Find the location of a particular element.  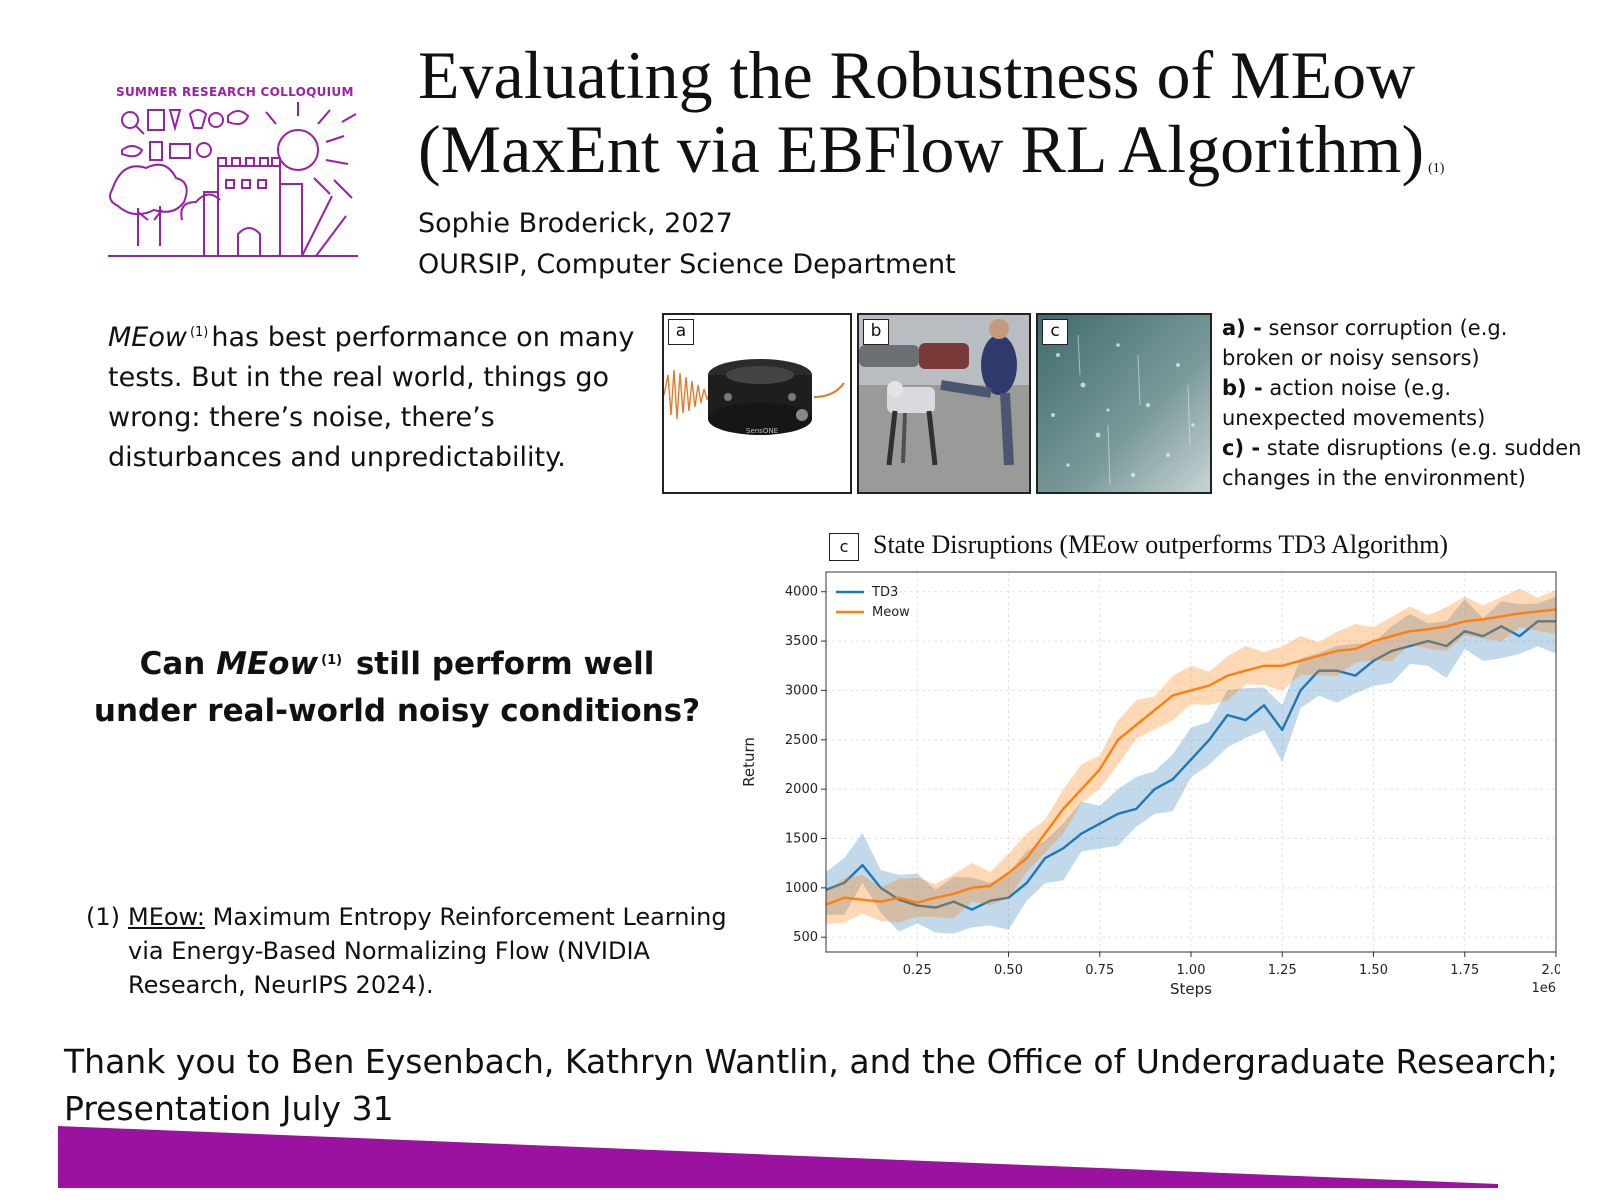

series-band-meow is located at coordinates (1191, 756).